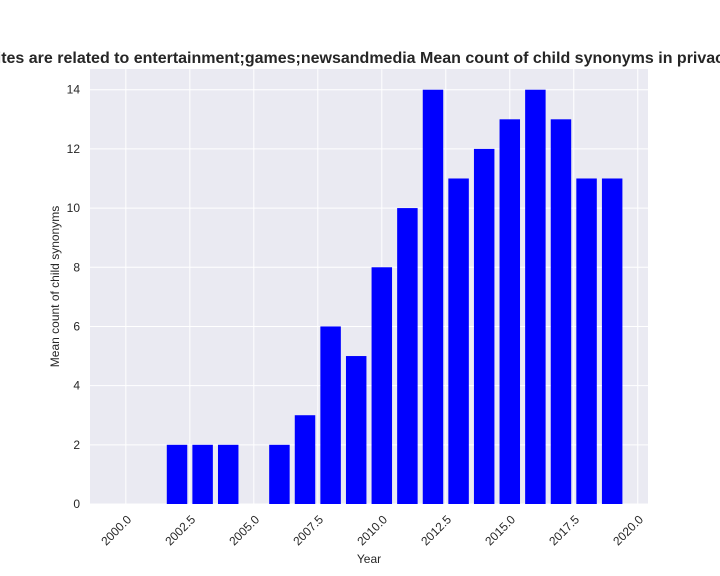 This screenshot has height=576, width=720. What do you see at coordinates (308, 530) in the screenshot?
I see `x-tick-label: 2007.5` at bounding box center [308, 530].